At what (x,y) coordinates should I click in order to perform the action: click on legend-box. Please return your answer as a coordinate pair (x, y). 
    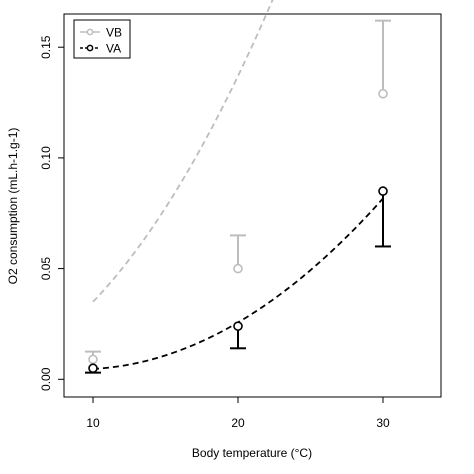
    Looking at the image, I should click on (102, 39).